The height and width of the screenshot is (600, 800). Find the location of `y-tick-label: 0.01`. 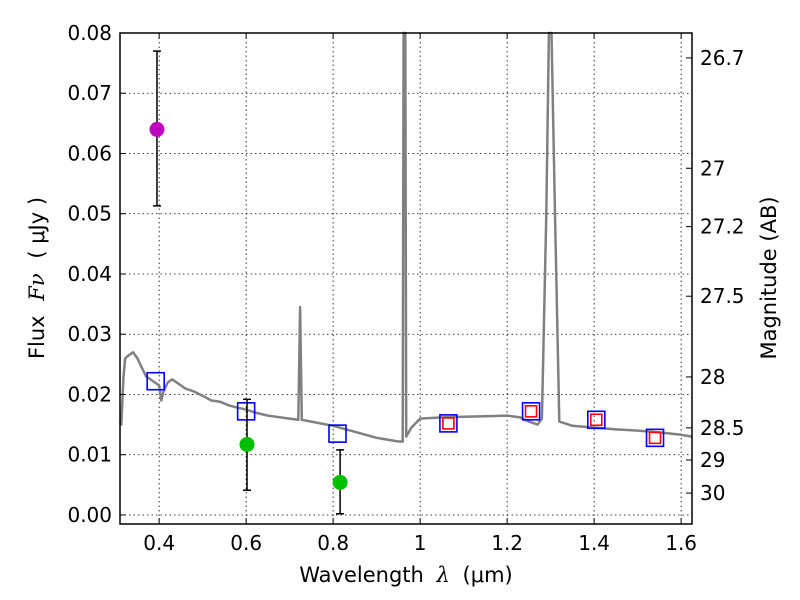

y-tick-label: 0.01 is located at coordinates (89, 455).